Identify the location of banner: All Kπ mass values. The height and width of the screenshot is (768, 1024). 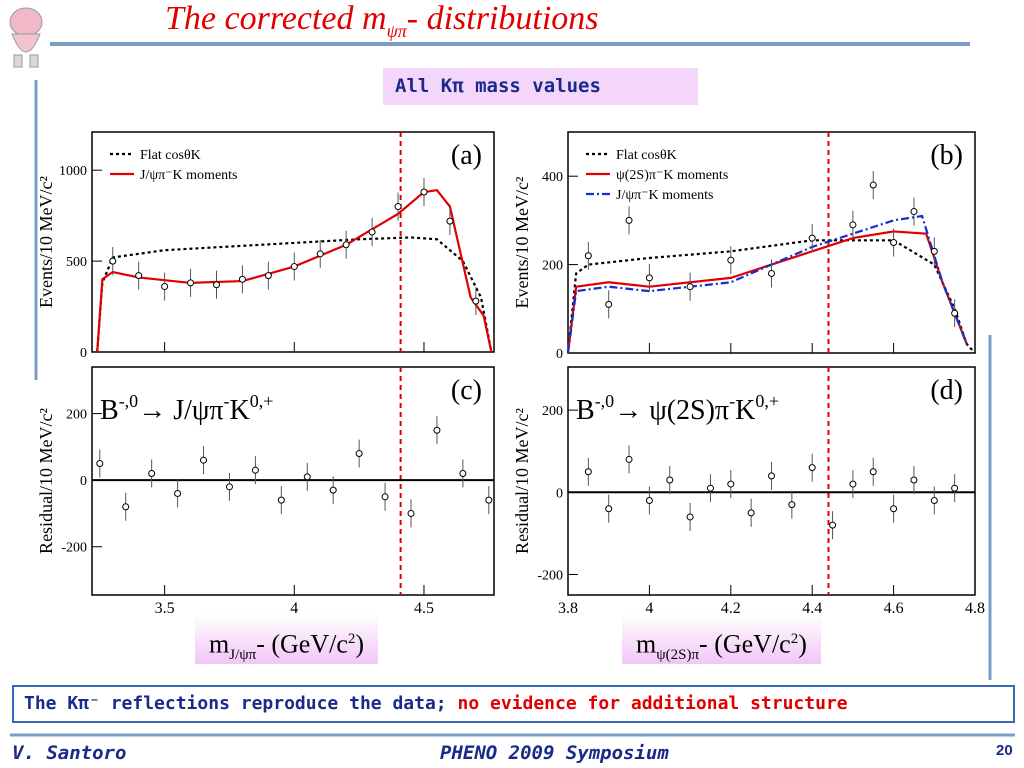
(540, 86).